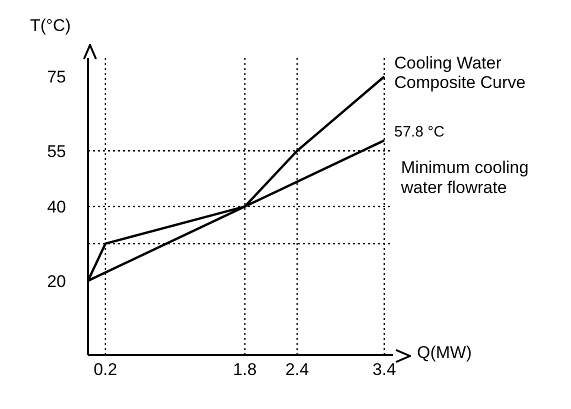  What do you see at coordinates (444, 353) in the screenshot?
I see `x-axis-title: Q(MW)` at bounding box center [444, 353].